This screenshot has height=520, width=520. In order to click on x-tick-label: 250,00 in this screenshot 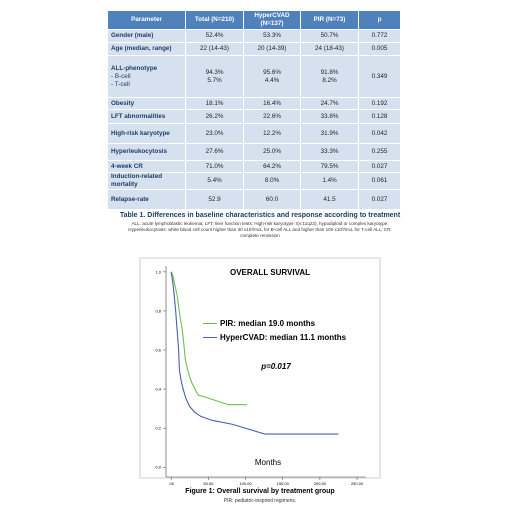, I will do `click(357, 483)`.